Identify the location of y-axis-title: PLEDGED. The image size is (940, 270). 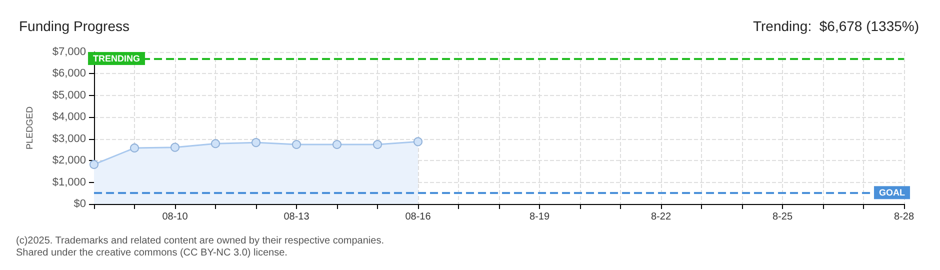
(29, 128).